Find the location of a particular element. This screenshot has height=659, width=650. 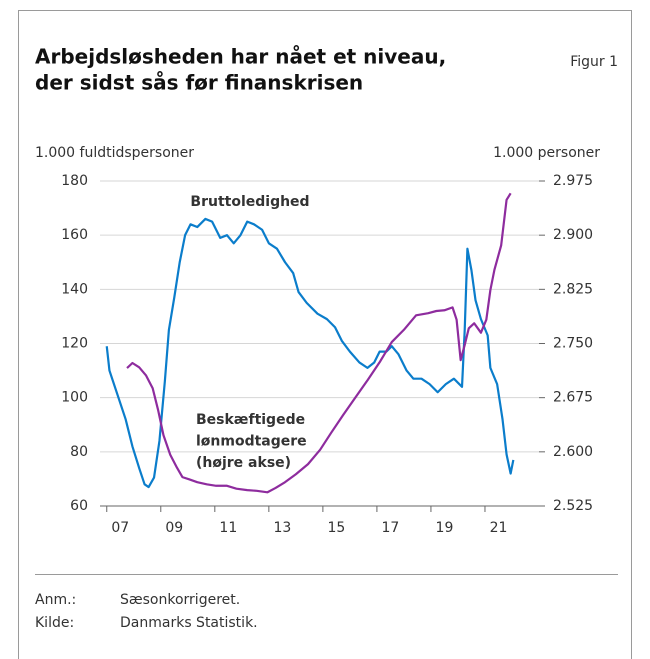

x-tick-label: 13 is located at coordinates (282, 528).